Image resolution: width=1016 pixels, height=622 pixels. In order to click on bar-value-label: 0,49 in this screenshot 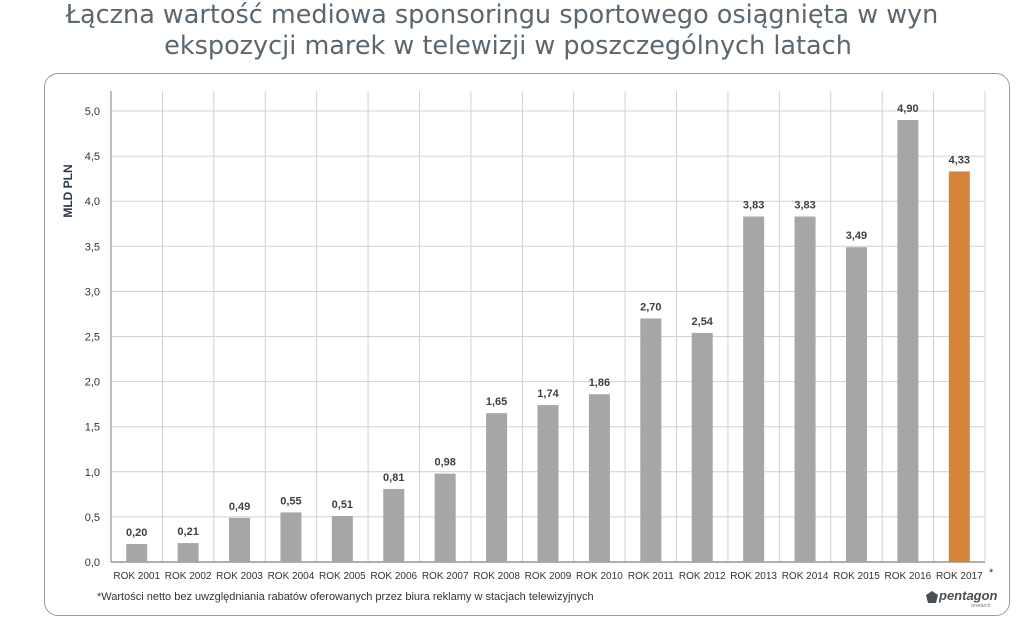, I will do `click(239, 507)`.